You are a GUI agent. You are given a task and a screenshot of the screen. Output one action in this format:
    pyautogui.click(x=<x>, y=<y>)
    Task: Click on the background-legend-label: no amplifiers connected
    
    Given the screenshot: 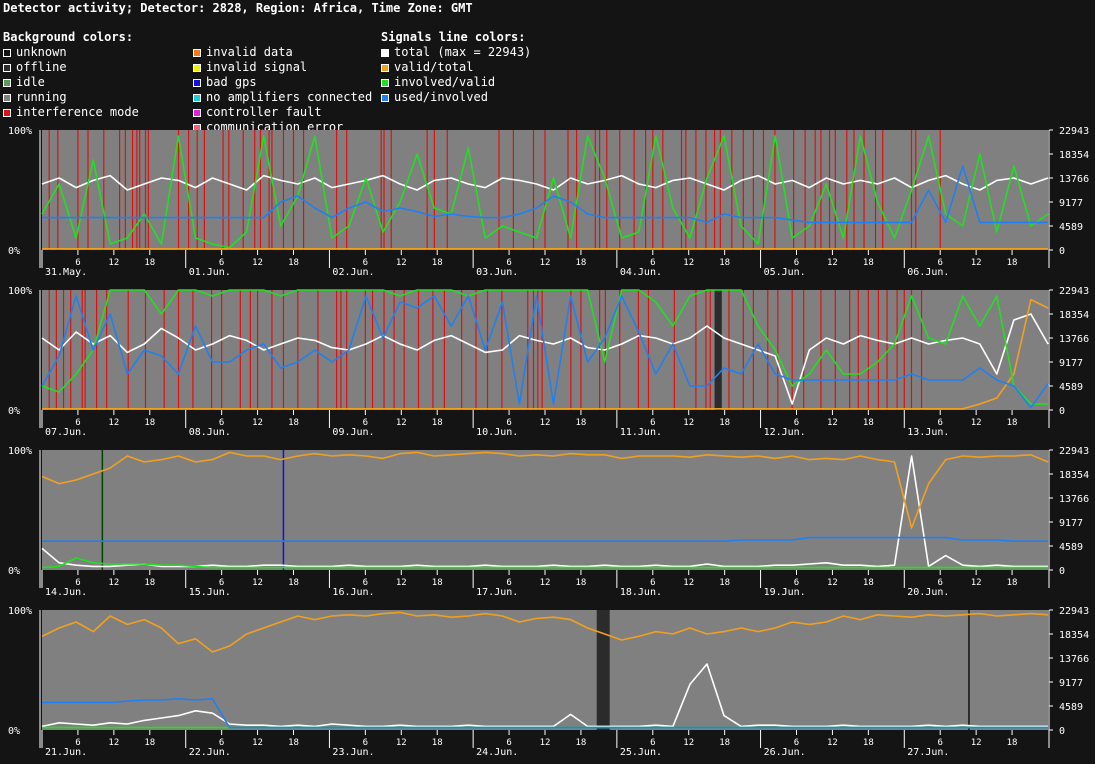 What is the action you would take?
    pyautogui.click(x=289, y=97)
    